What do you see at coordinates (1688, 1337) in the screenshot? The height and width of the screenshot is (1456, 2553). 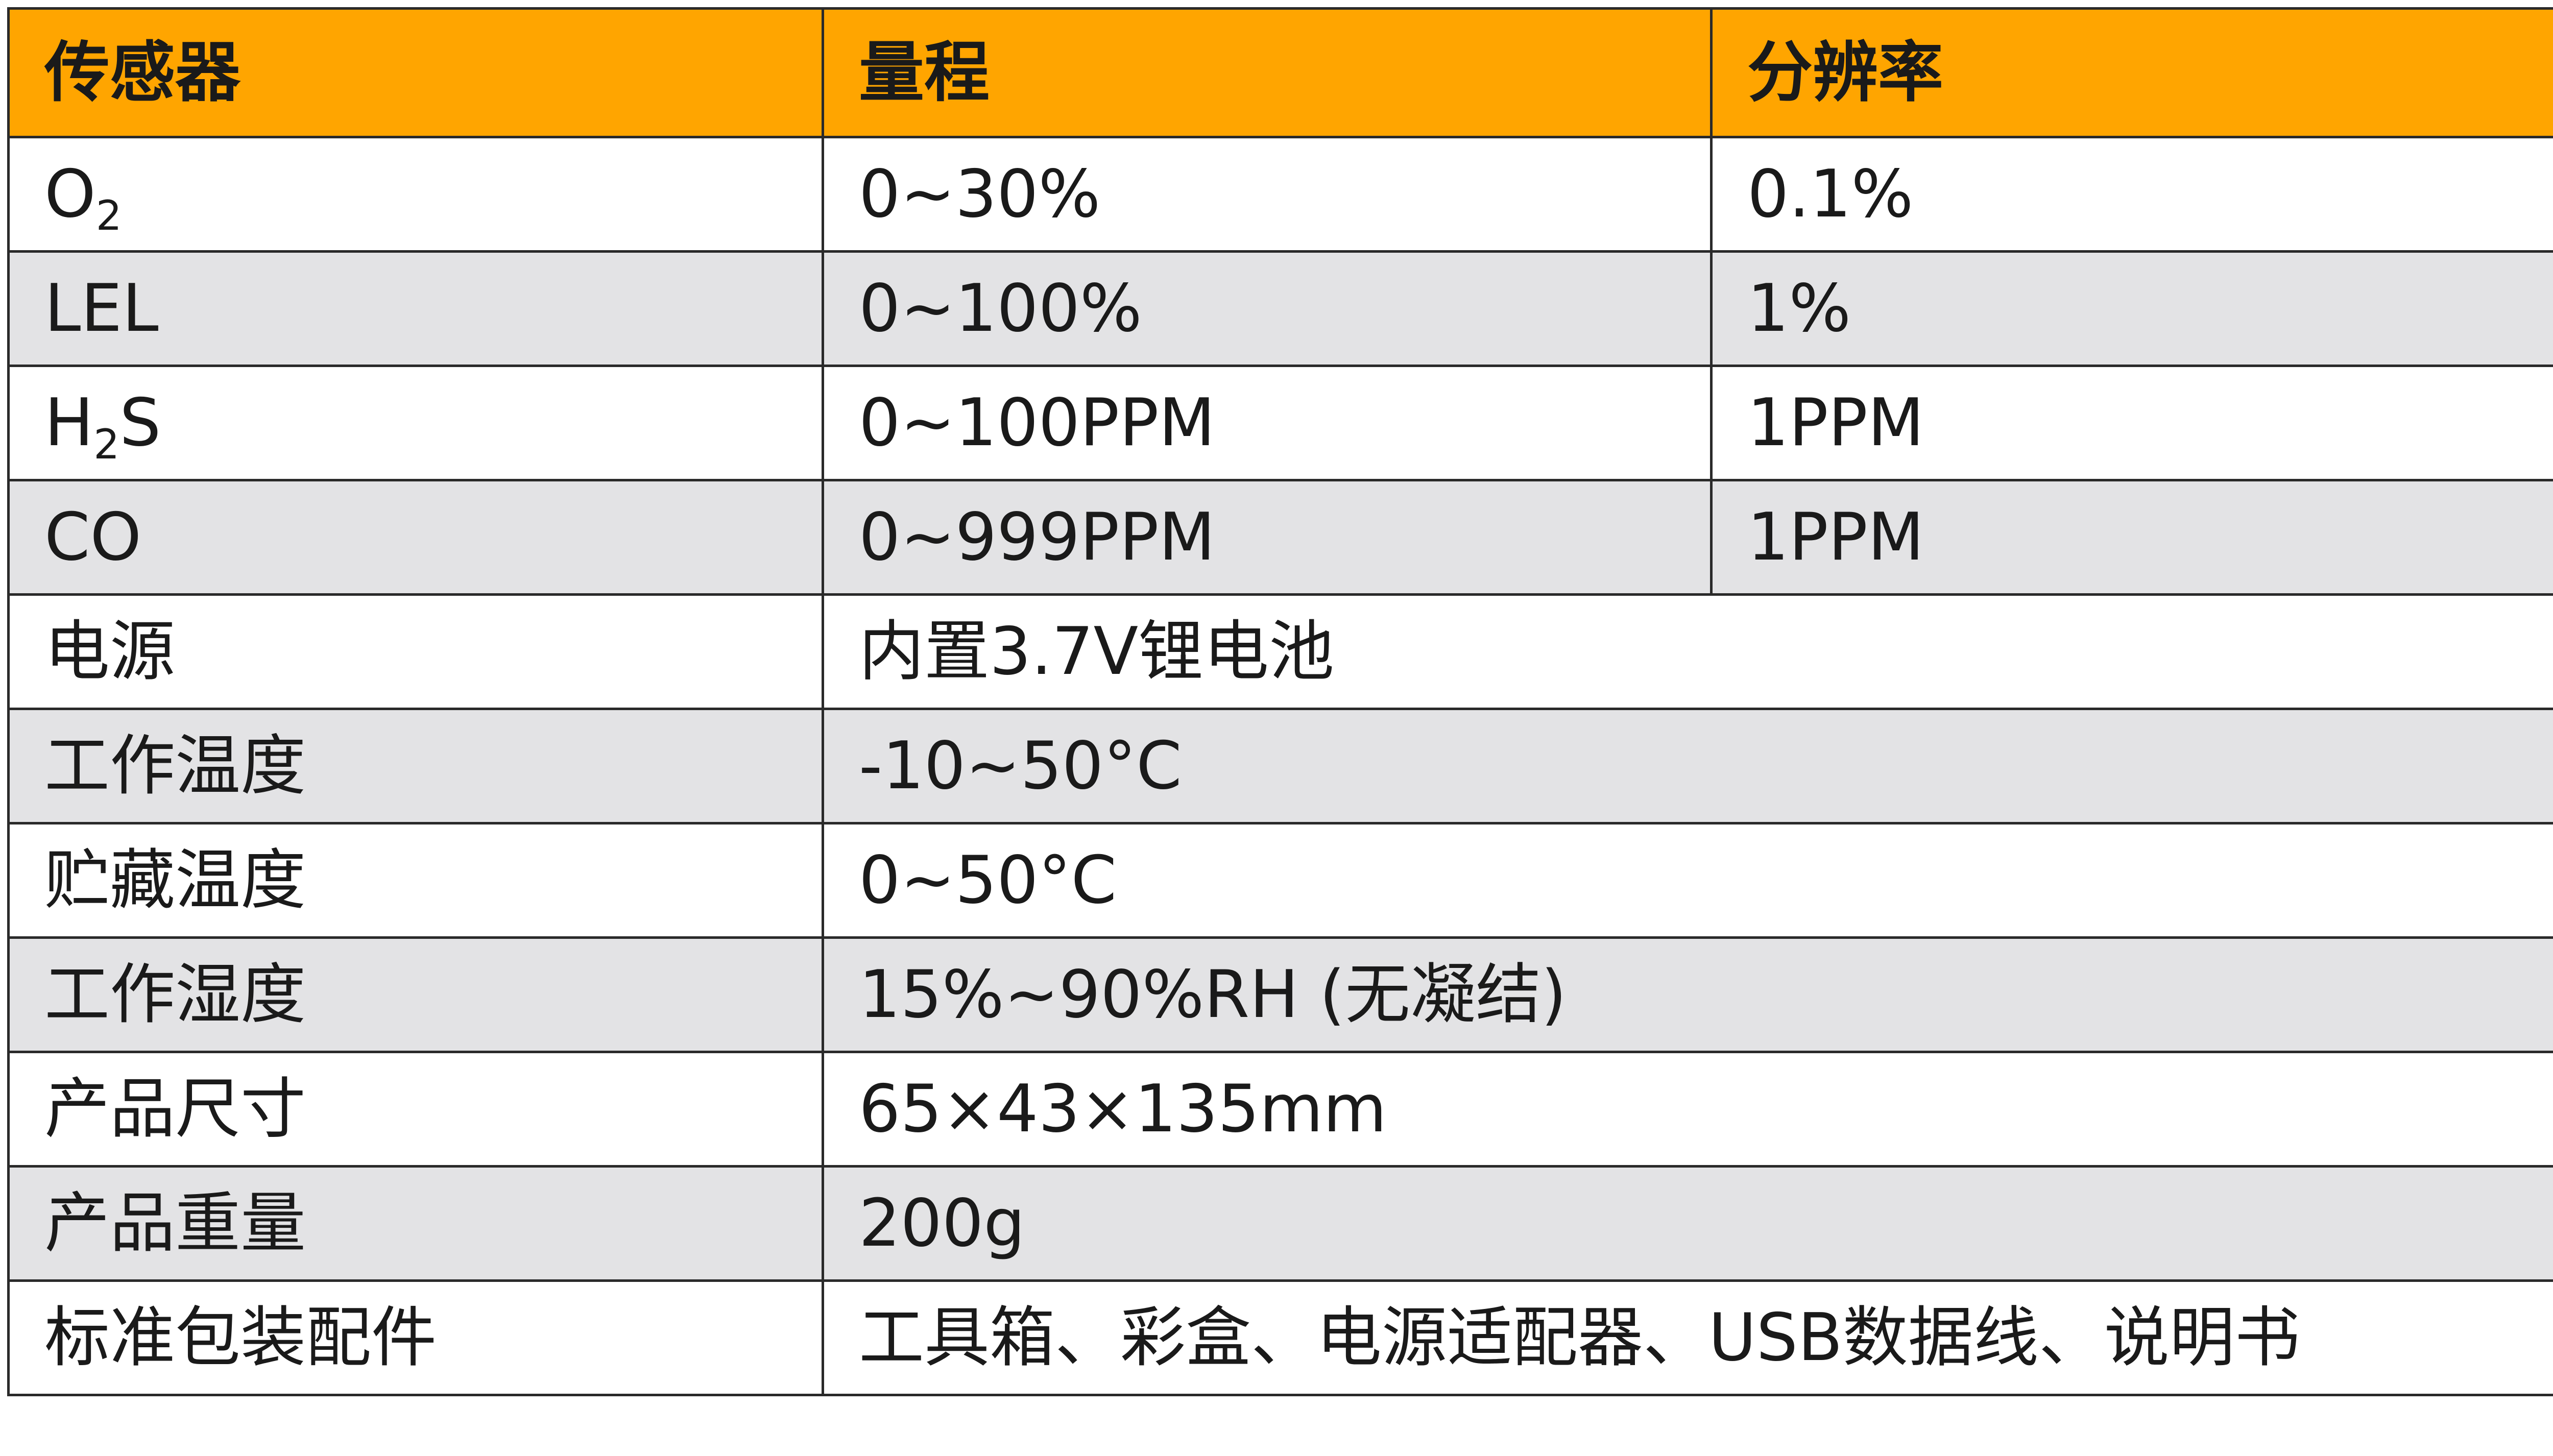 I see `spec-value-cell: 工具箱、彩盒、电源适配器、USB数据线、说明书` at bounding box center [1688, 1337].